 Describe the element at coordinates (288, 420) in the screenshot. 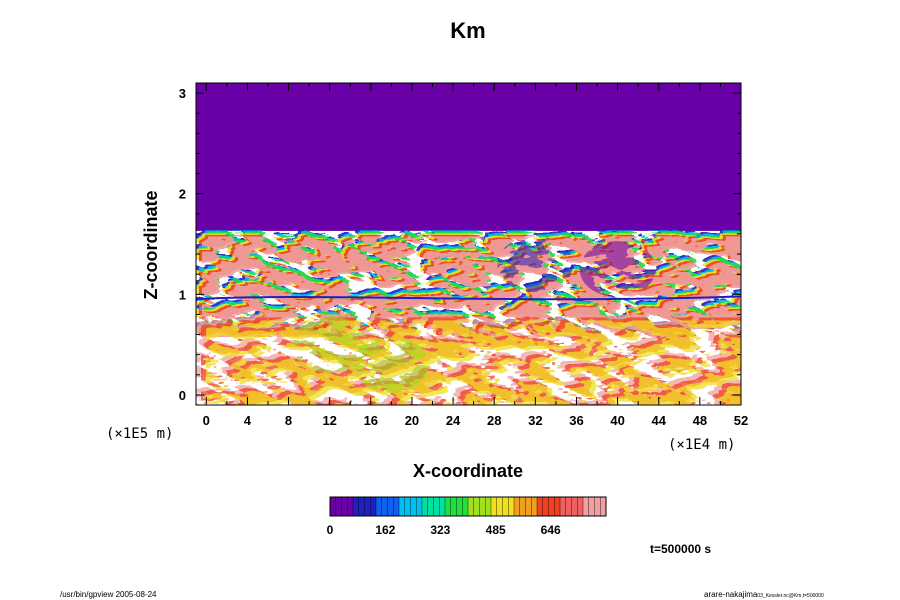

I see `x-tick-label: 8` at that location.